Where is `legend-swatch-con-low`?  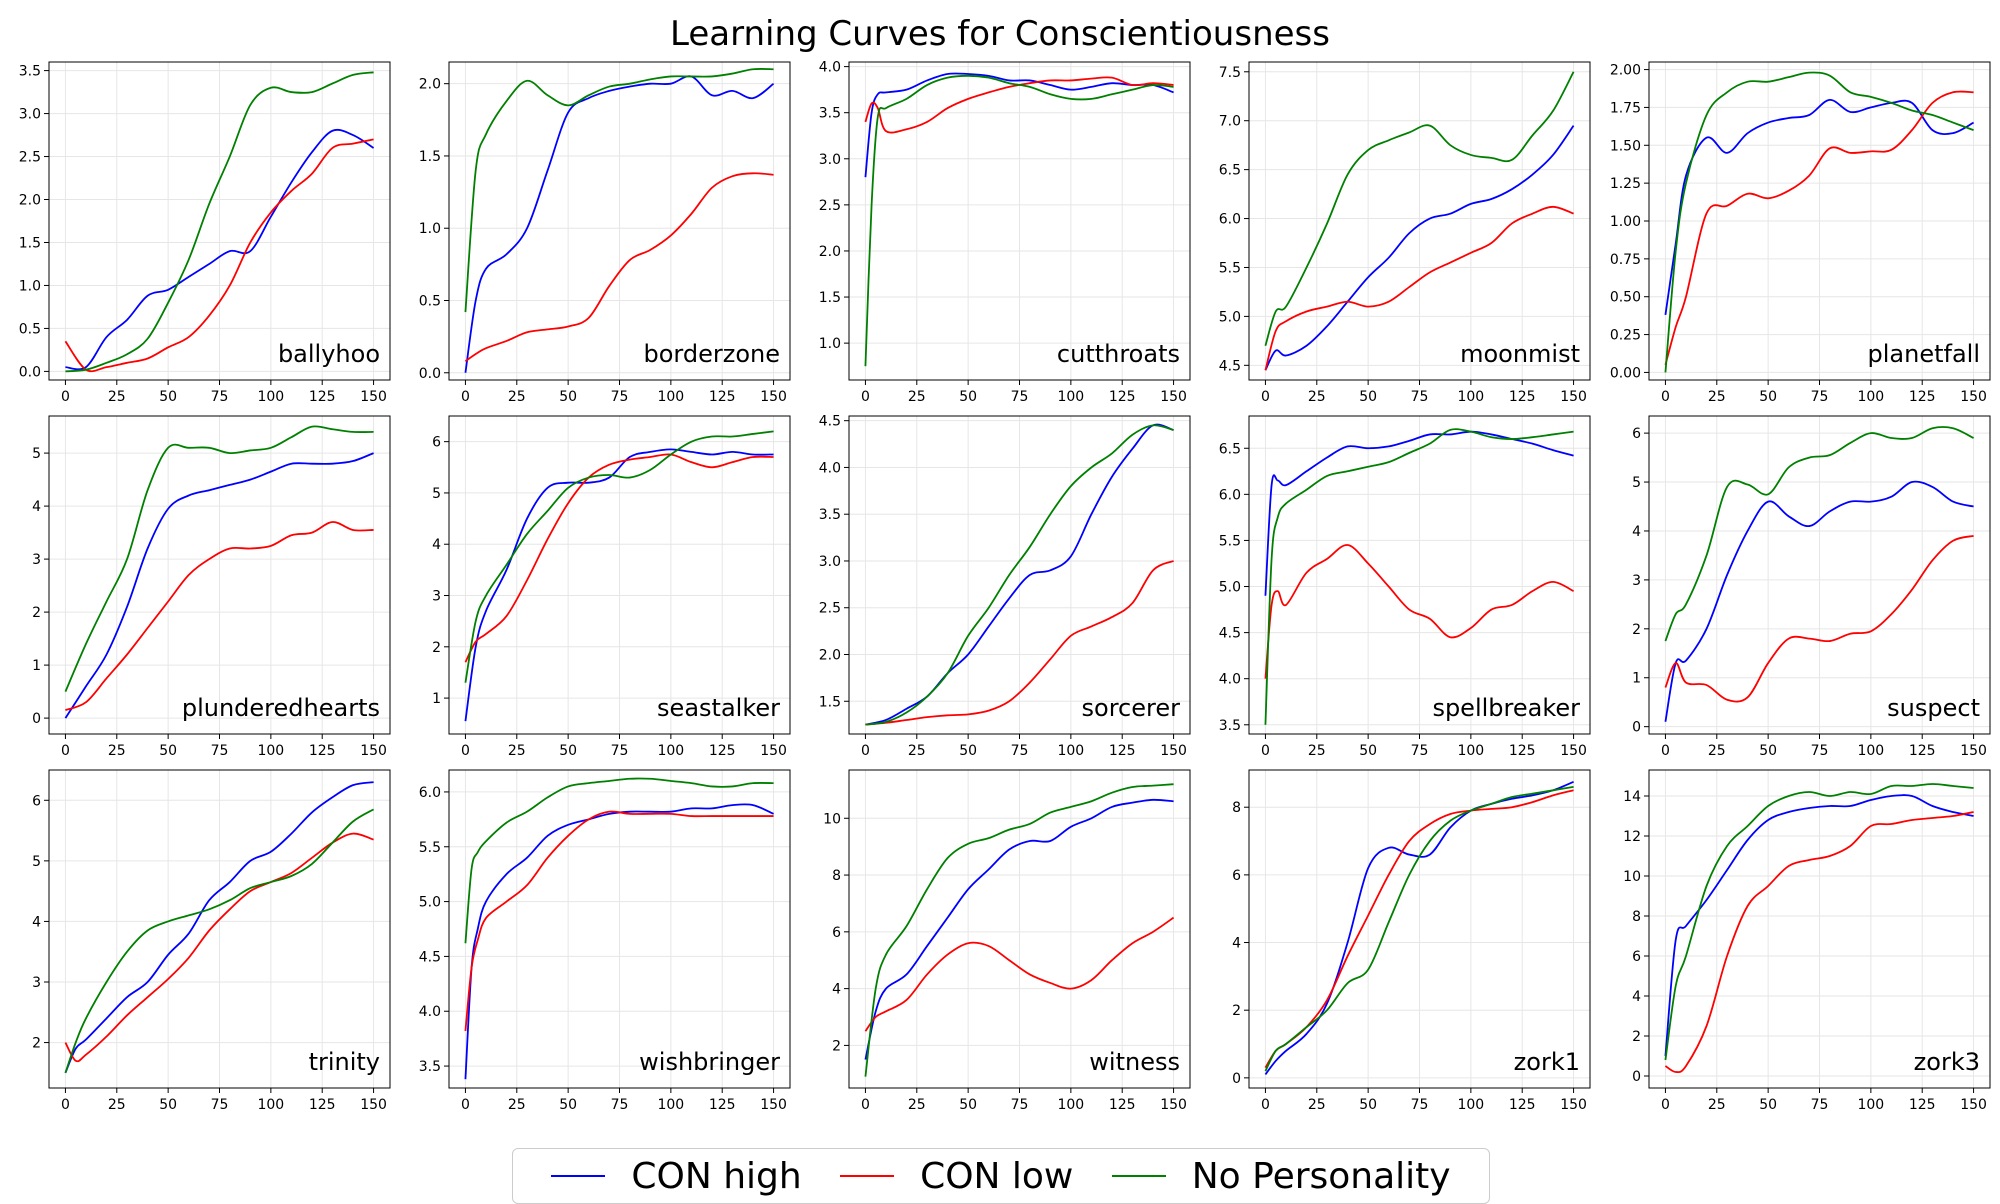 legend-swatch-con-low is located at coordinates (867, 1176).